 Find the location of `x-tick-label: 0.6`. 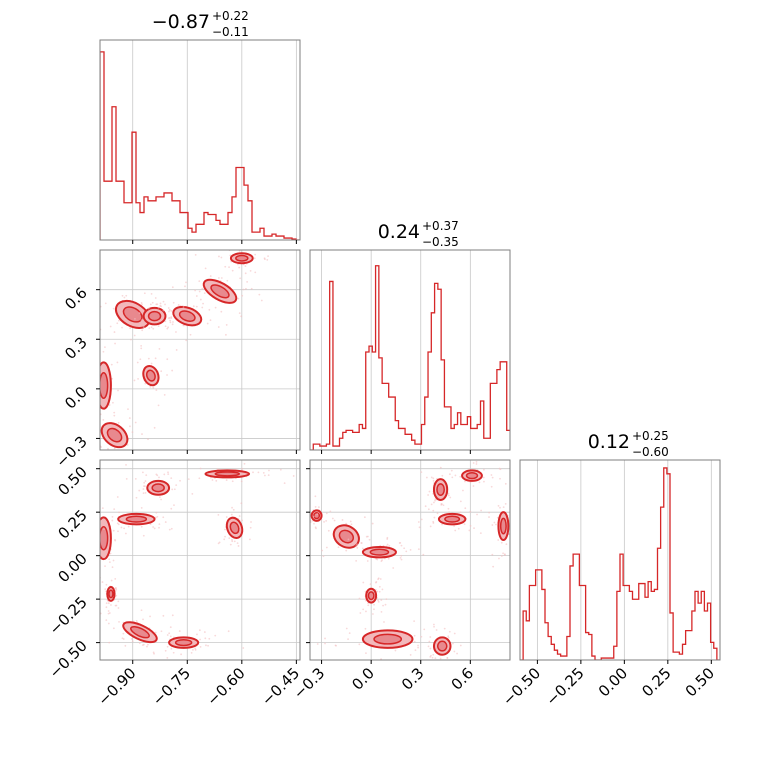

x-tick-label: 0.6 is located at coordinates (463, 679).